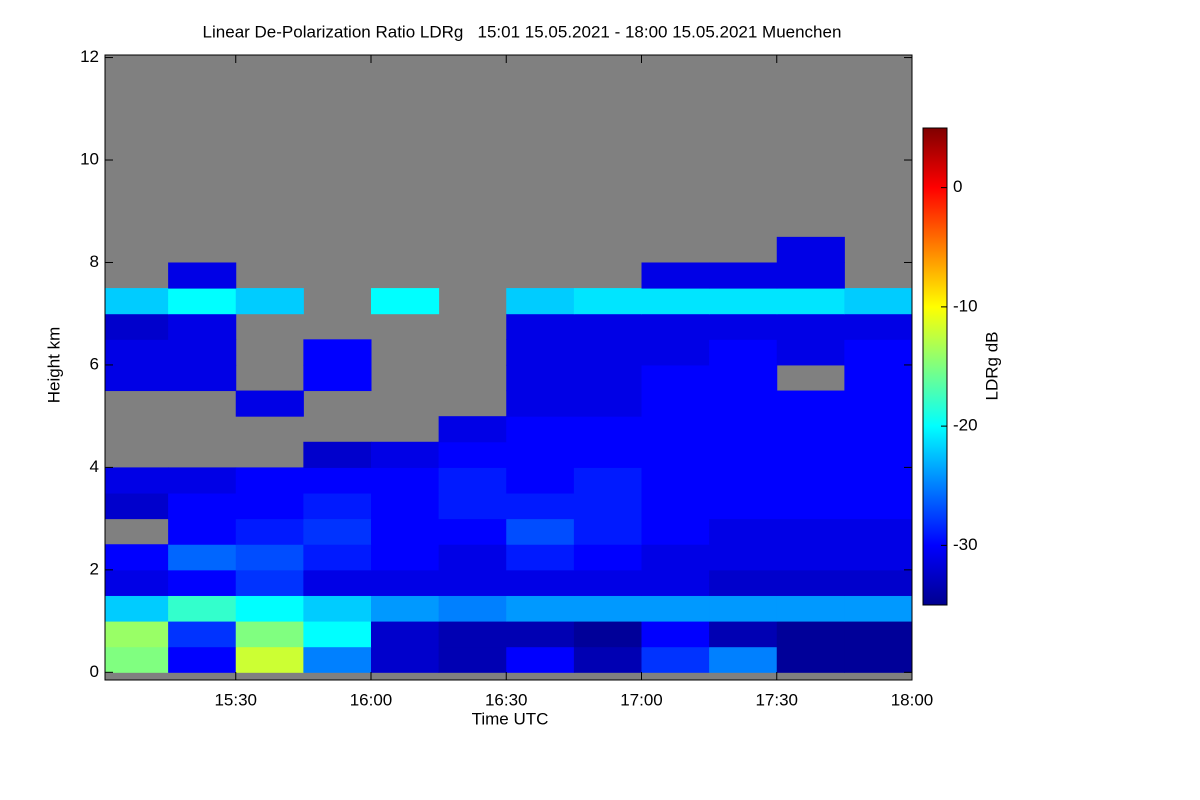  I want to click on colorbar-tick-label: 0, so click(957, 186).